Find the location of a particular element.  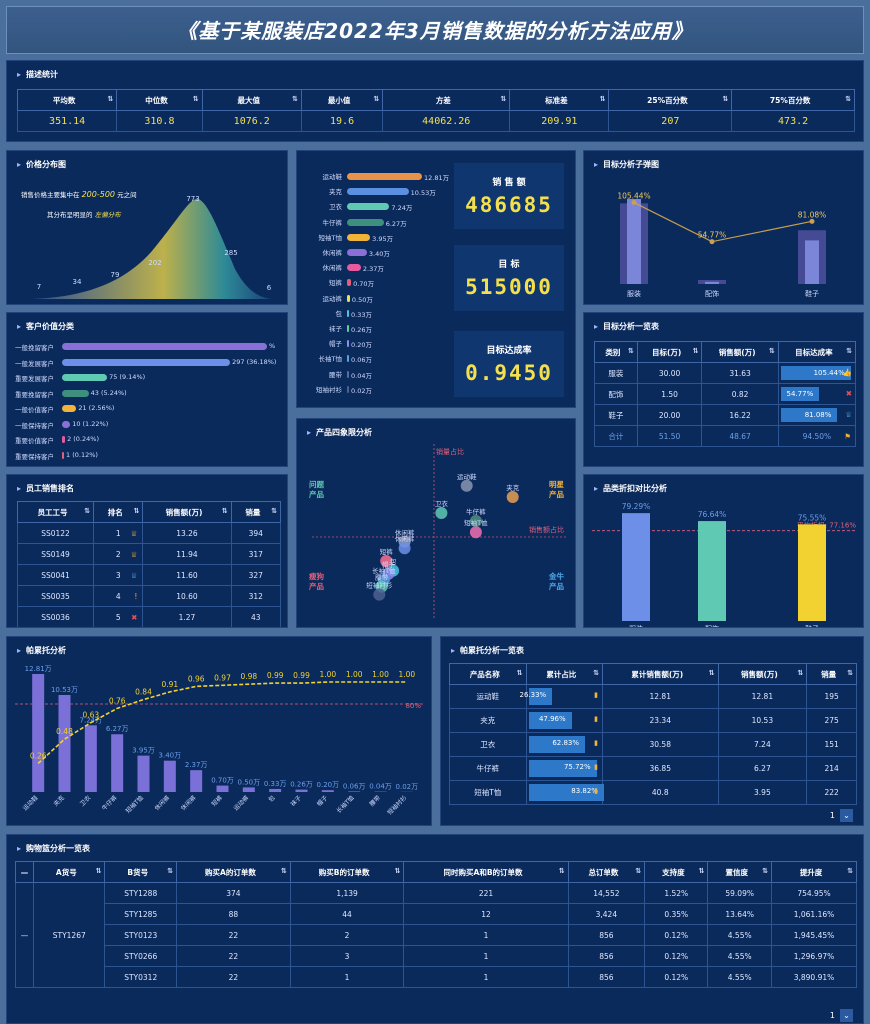

collapse-toggle: — is located at coordinates (24, 935).